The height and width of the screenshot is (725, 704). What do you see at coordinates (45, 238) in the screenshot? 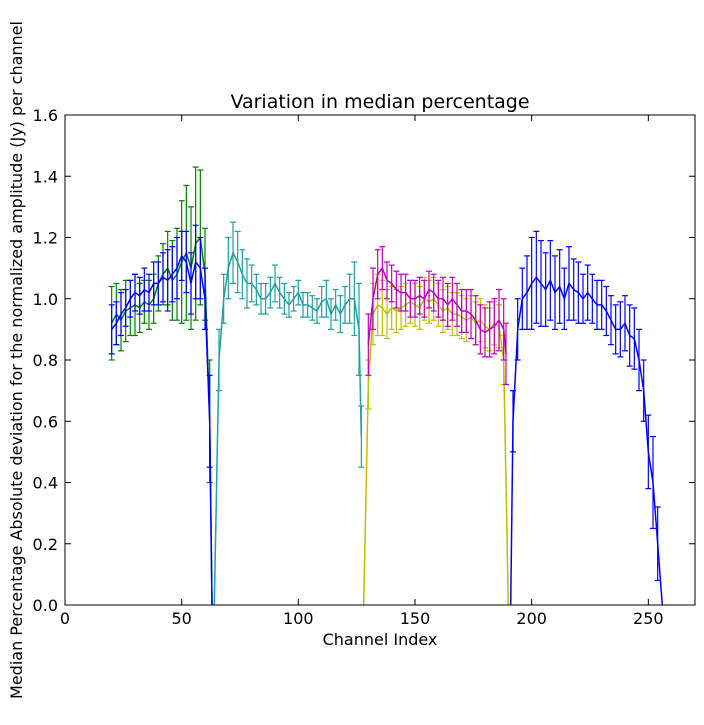
I see `y-tick-label: 1.2` at bounding box center [45, 238].